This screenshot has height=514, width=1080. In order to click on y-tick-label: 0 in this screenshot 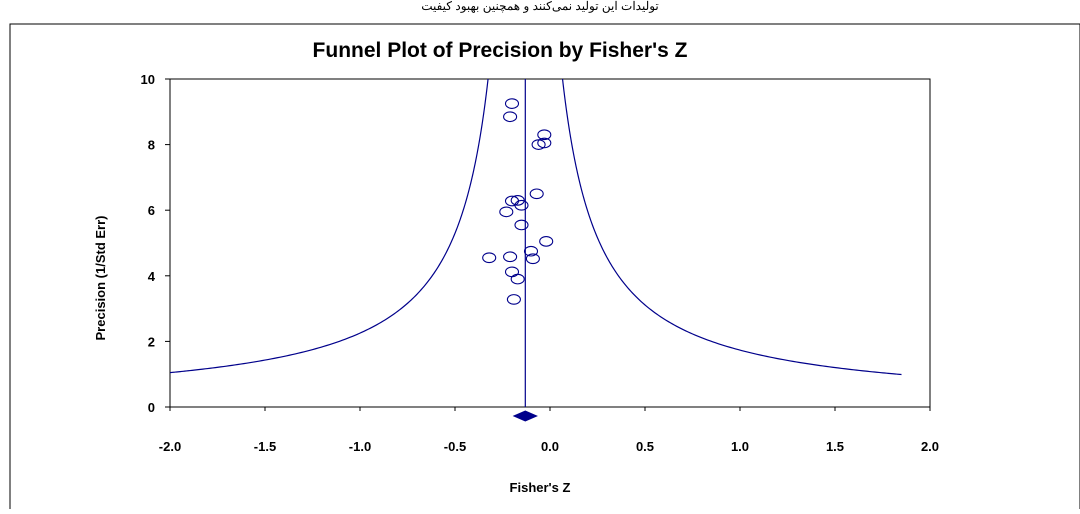, I will do `click(151, 407)`.